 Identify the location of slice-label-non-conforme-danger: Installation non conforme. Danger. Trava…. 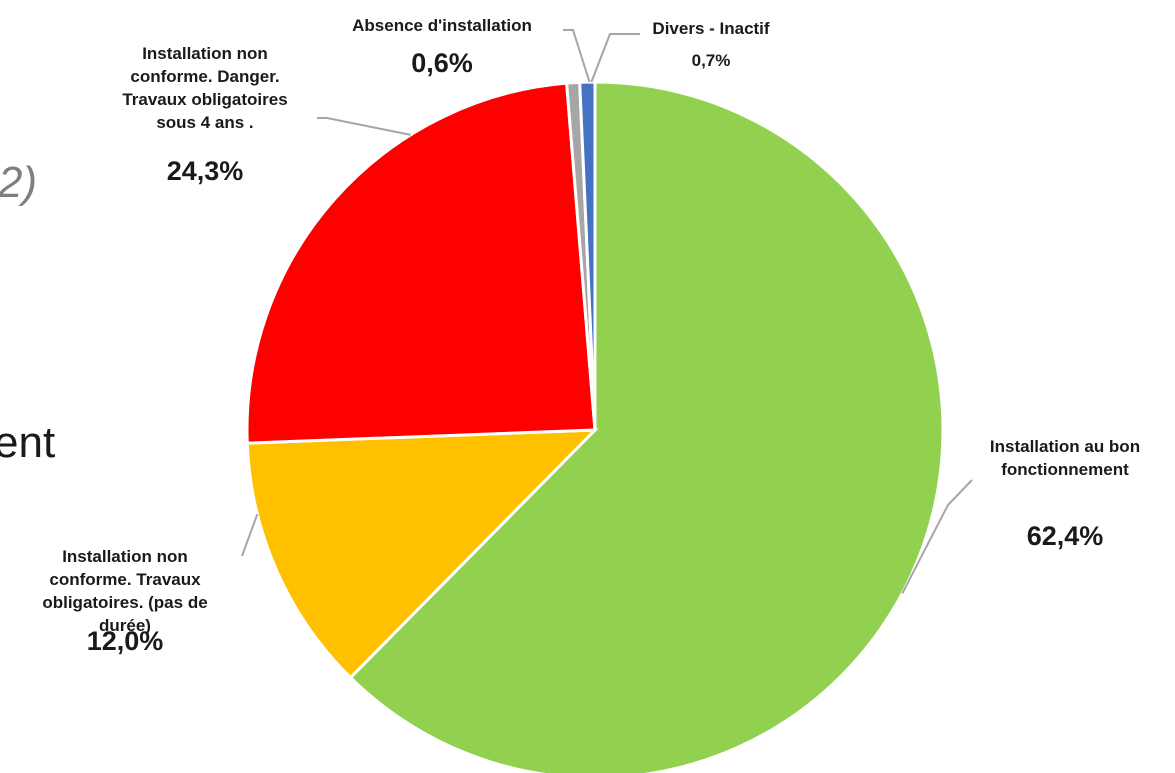
(204, 115).